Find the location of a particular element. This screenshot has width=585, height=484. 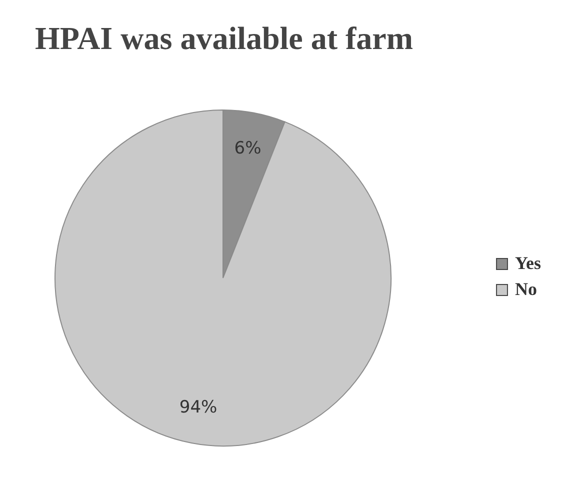

data-label: 94% is located at coordinates (198, 408).